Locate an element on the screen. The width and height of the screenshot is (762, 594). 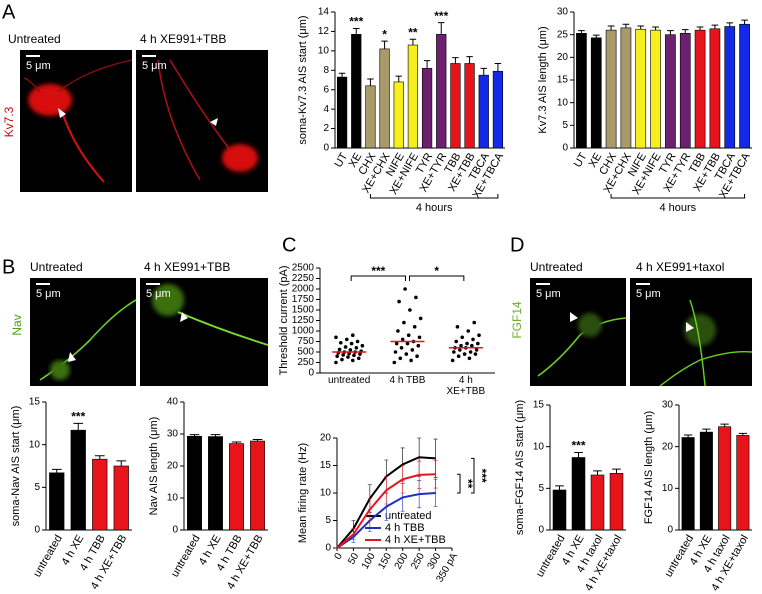
legend-label: untreated is located at coordinates (408, 516).